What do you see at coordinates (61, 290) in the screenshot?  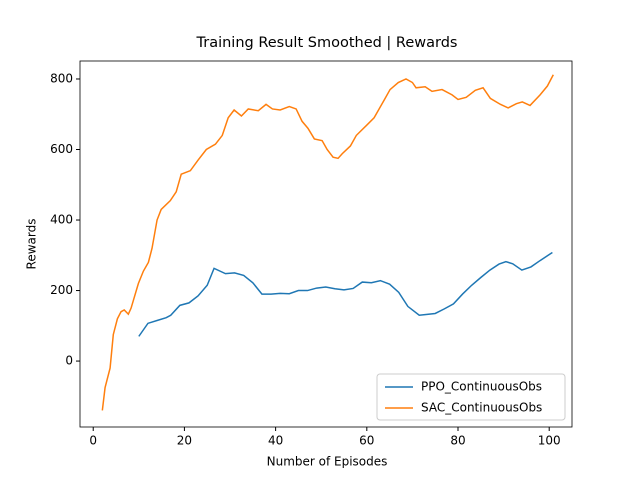 I see `y-tick-label: 200` at bounding box center [61, 290].